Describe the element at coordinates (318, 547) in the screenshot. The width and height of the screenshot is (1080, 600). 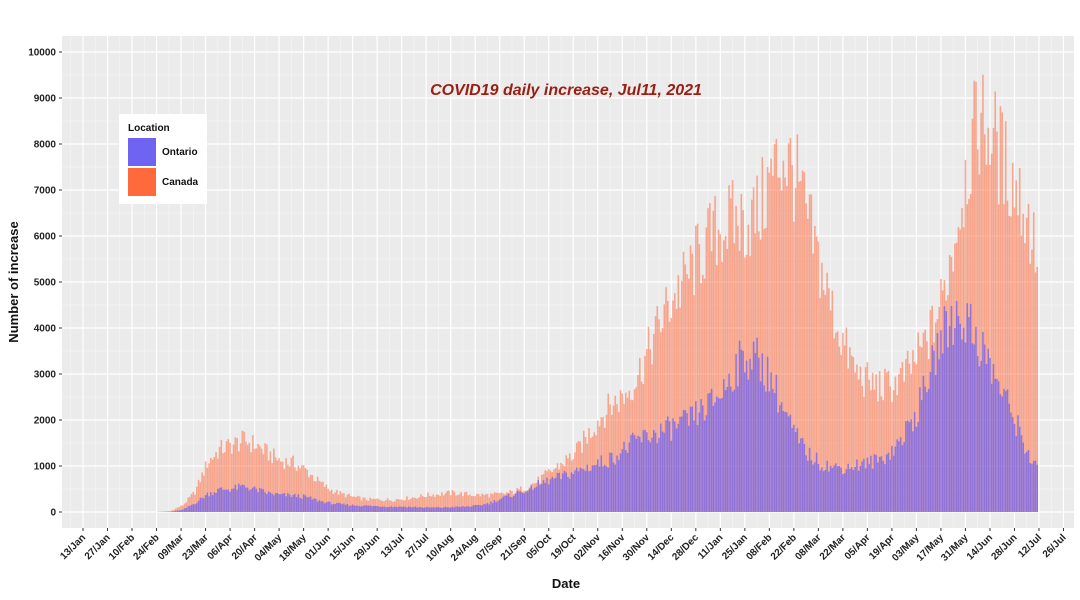
I see `x-tick-label: 01/Jun` at that location.